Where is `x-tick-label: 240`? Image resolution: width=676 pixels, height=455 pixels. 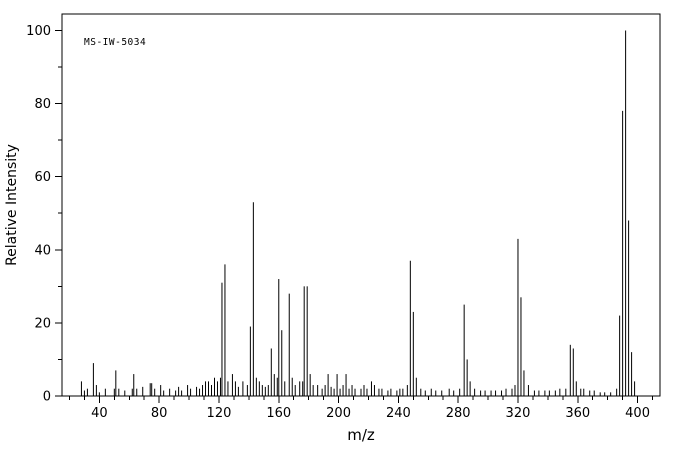 x-tick-label: 240 is located at coordinates (398, 413).